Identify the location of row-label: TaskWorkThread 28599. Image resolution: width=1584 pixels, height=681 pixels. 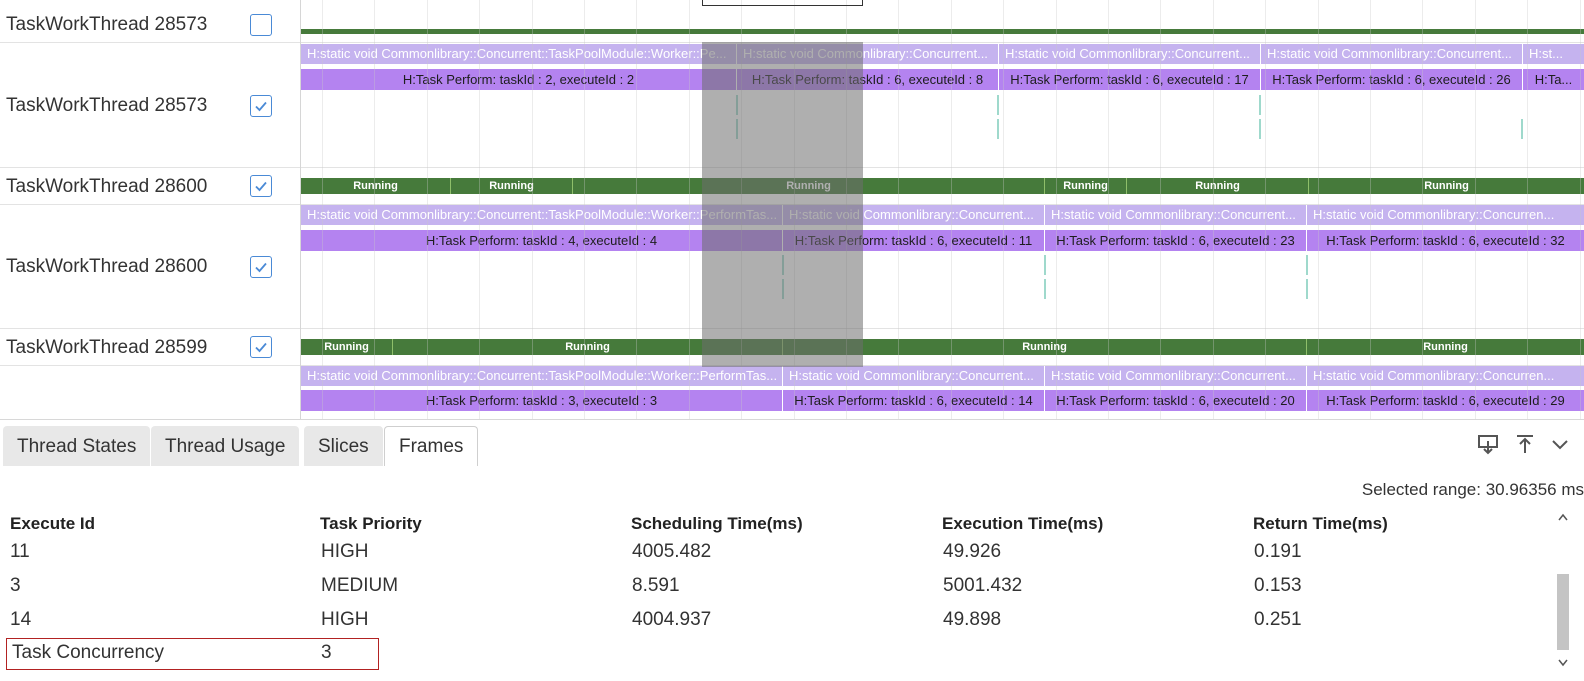
(107, 347).